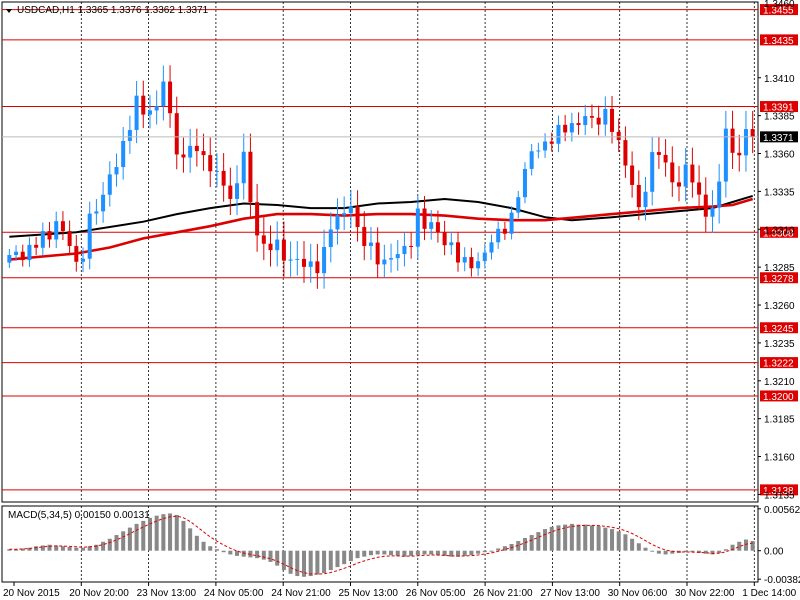 This screenshot has height=600, width=800. What do you see at coordinates (779, 79) in the screenshot?
I see `price-tick-label: 1.3410` at bounding box center [779, 79].